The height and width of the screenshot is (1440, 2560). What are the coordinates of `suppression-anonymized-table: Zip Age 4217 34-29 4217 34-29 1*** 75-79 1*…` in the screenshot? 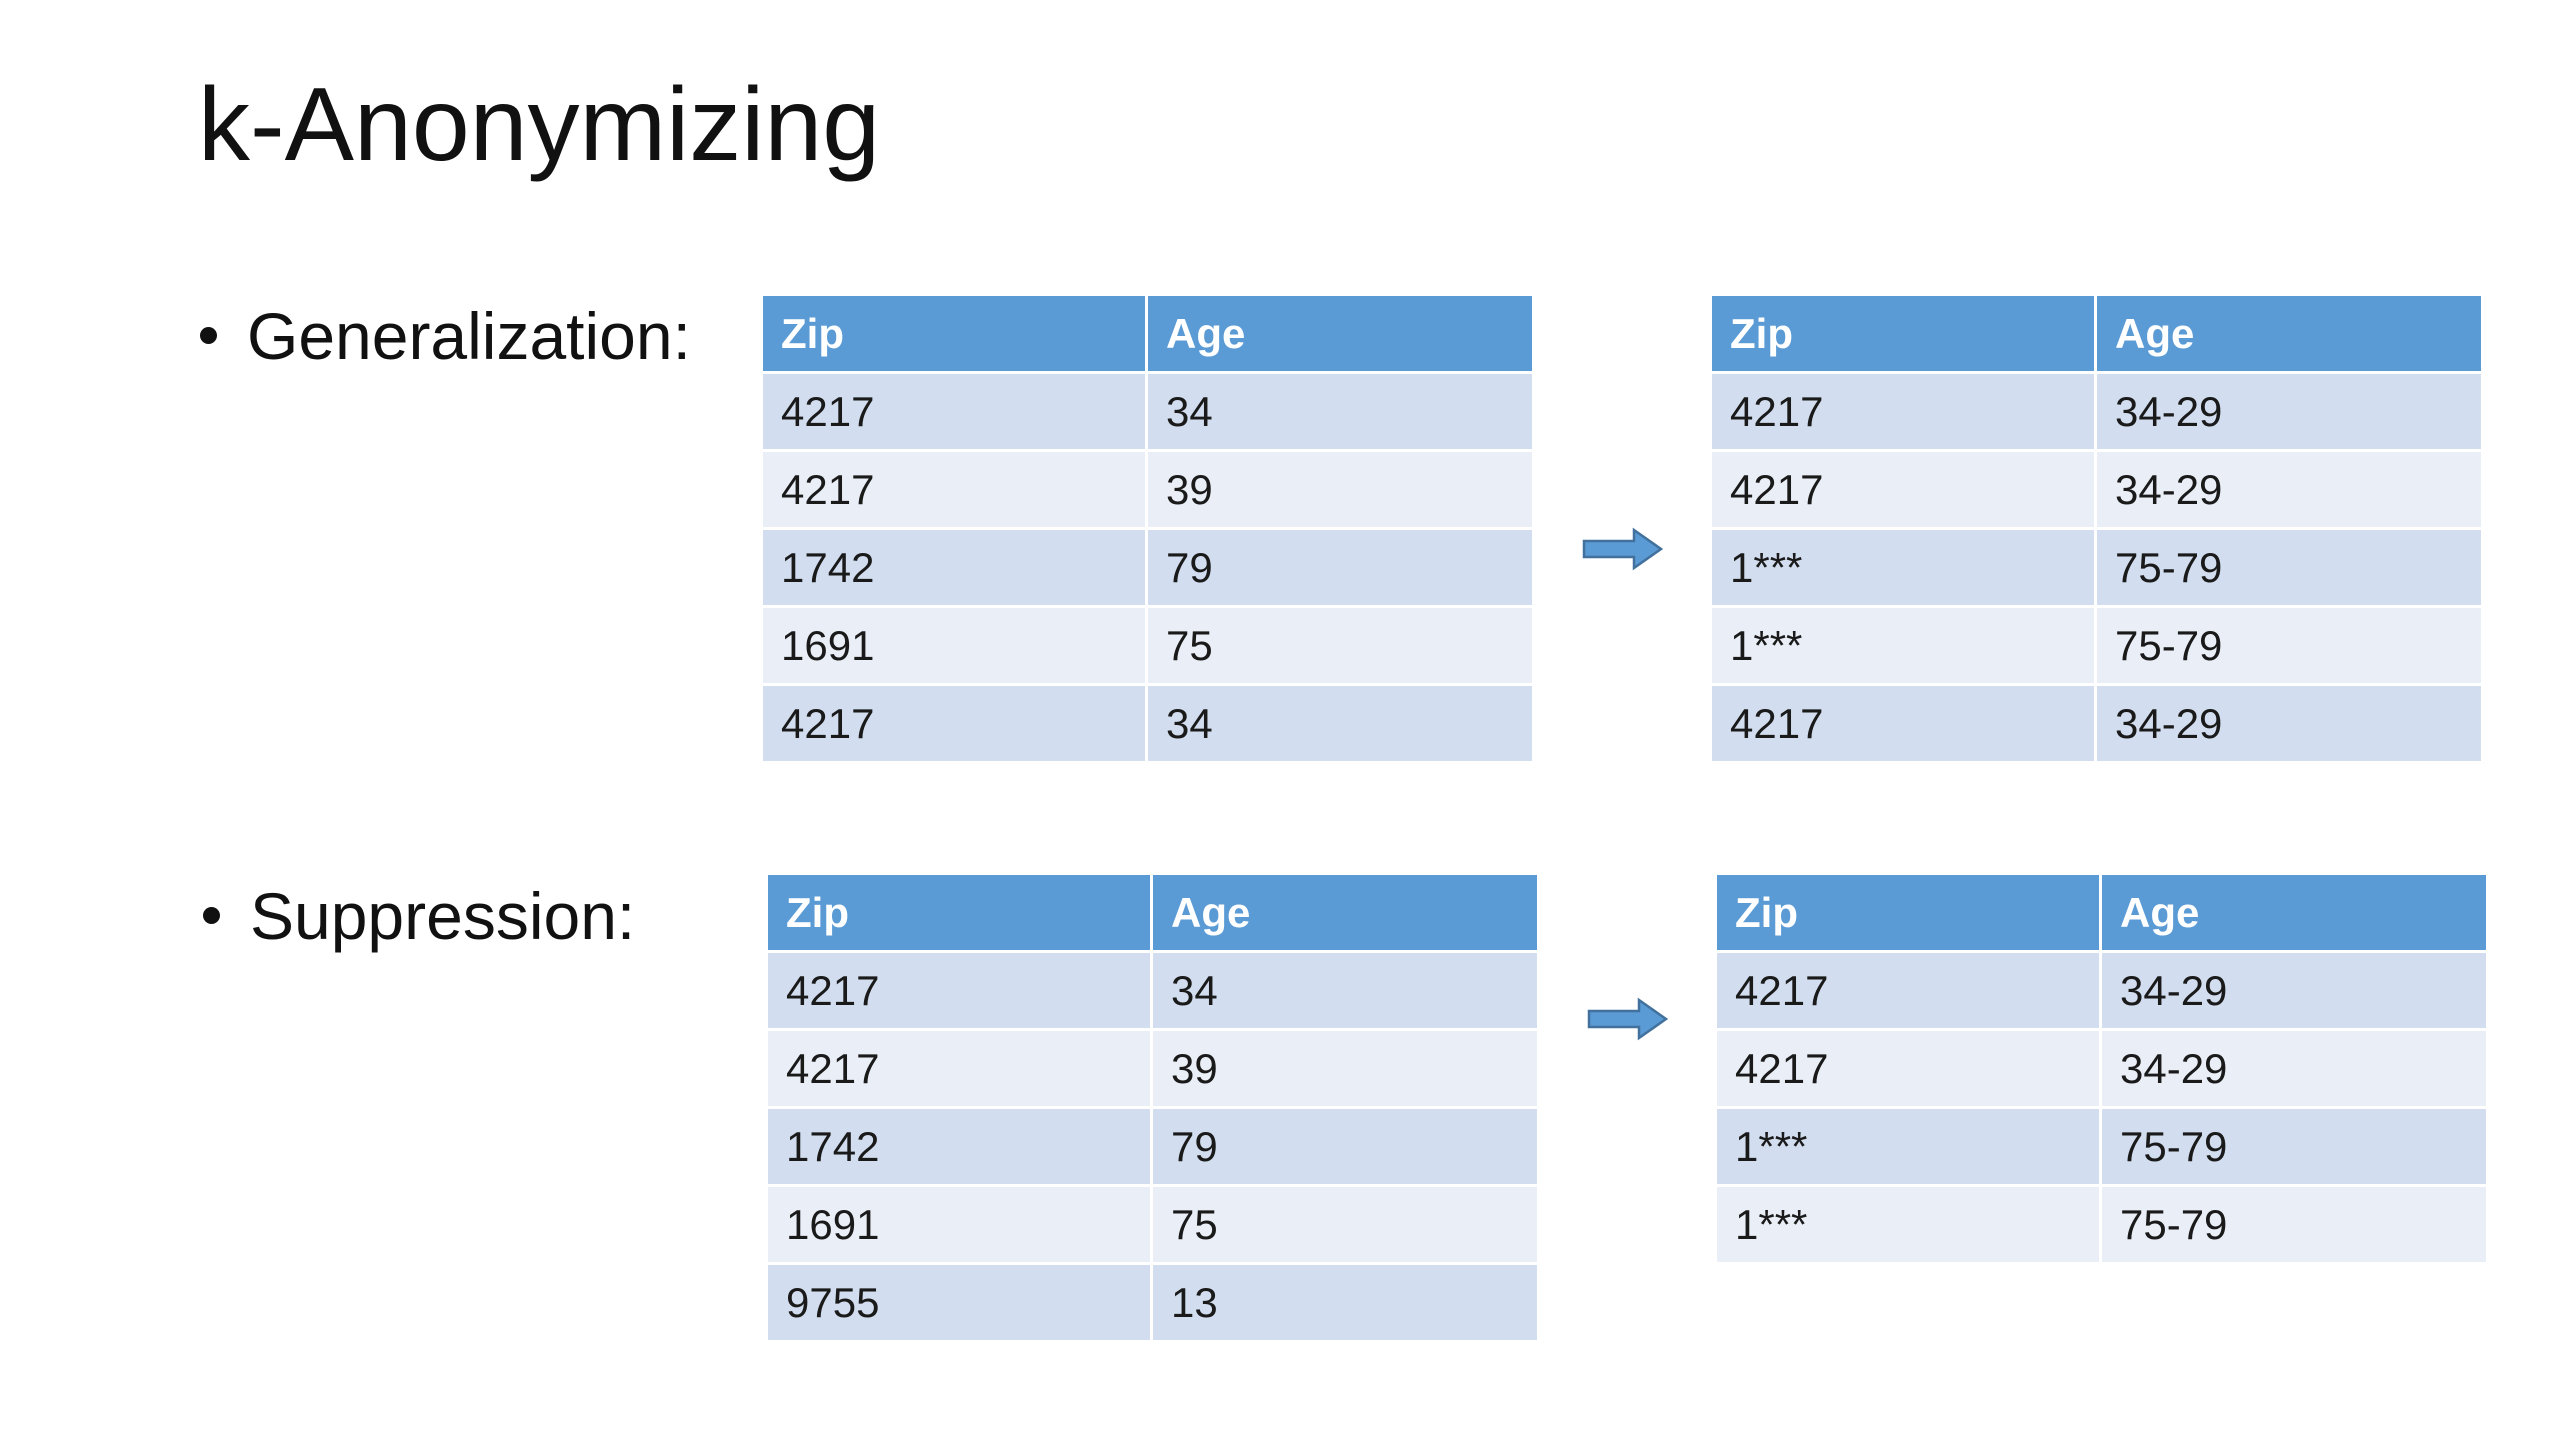 It's located at (2101, 1068).